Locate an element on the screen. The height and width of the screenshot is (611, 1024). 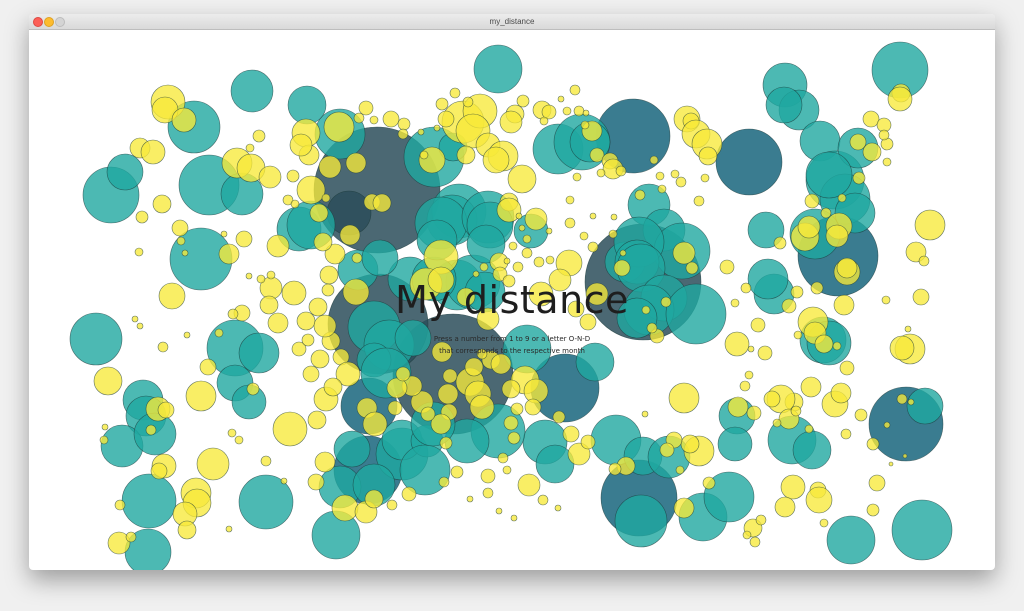
minimize-window-button is located at coordinates (49, 22).